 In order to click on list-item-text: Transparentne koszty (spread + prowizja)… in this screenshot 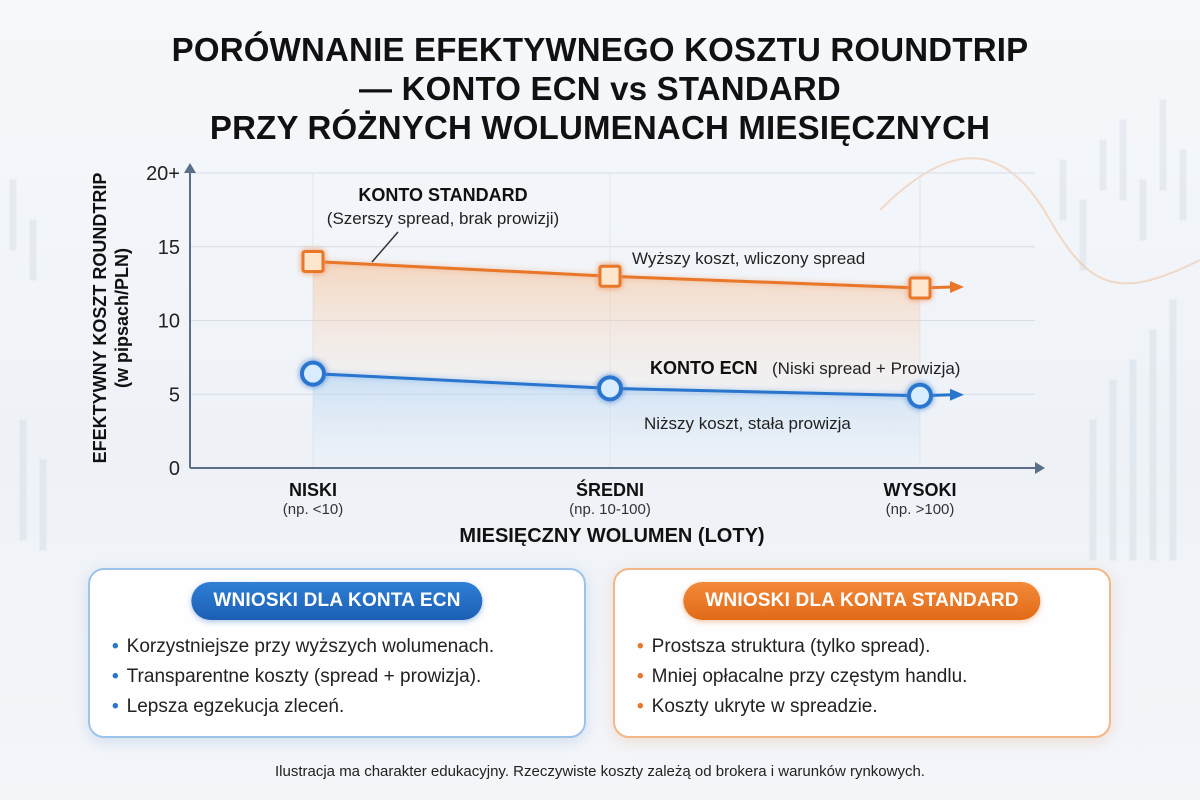, I will do `click(304, 676)`.